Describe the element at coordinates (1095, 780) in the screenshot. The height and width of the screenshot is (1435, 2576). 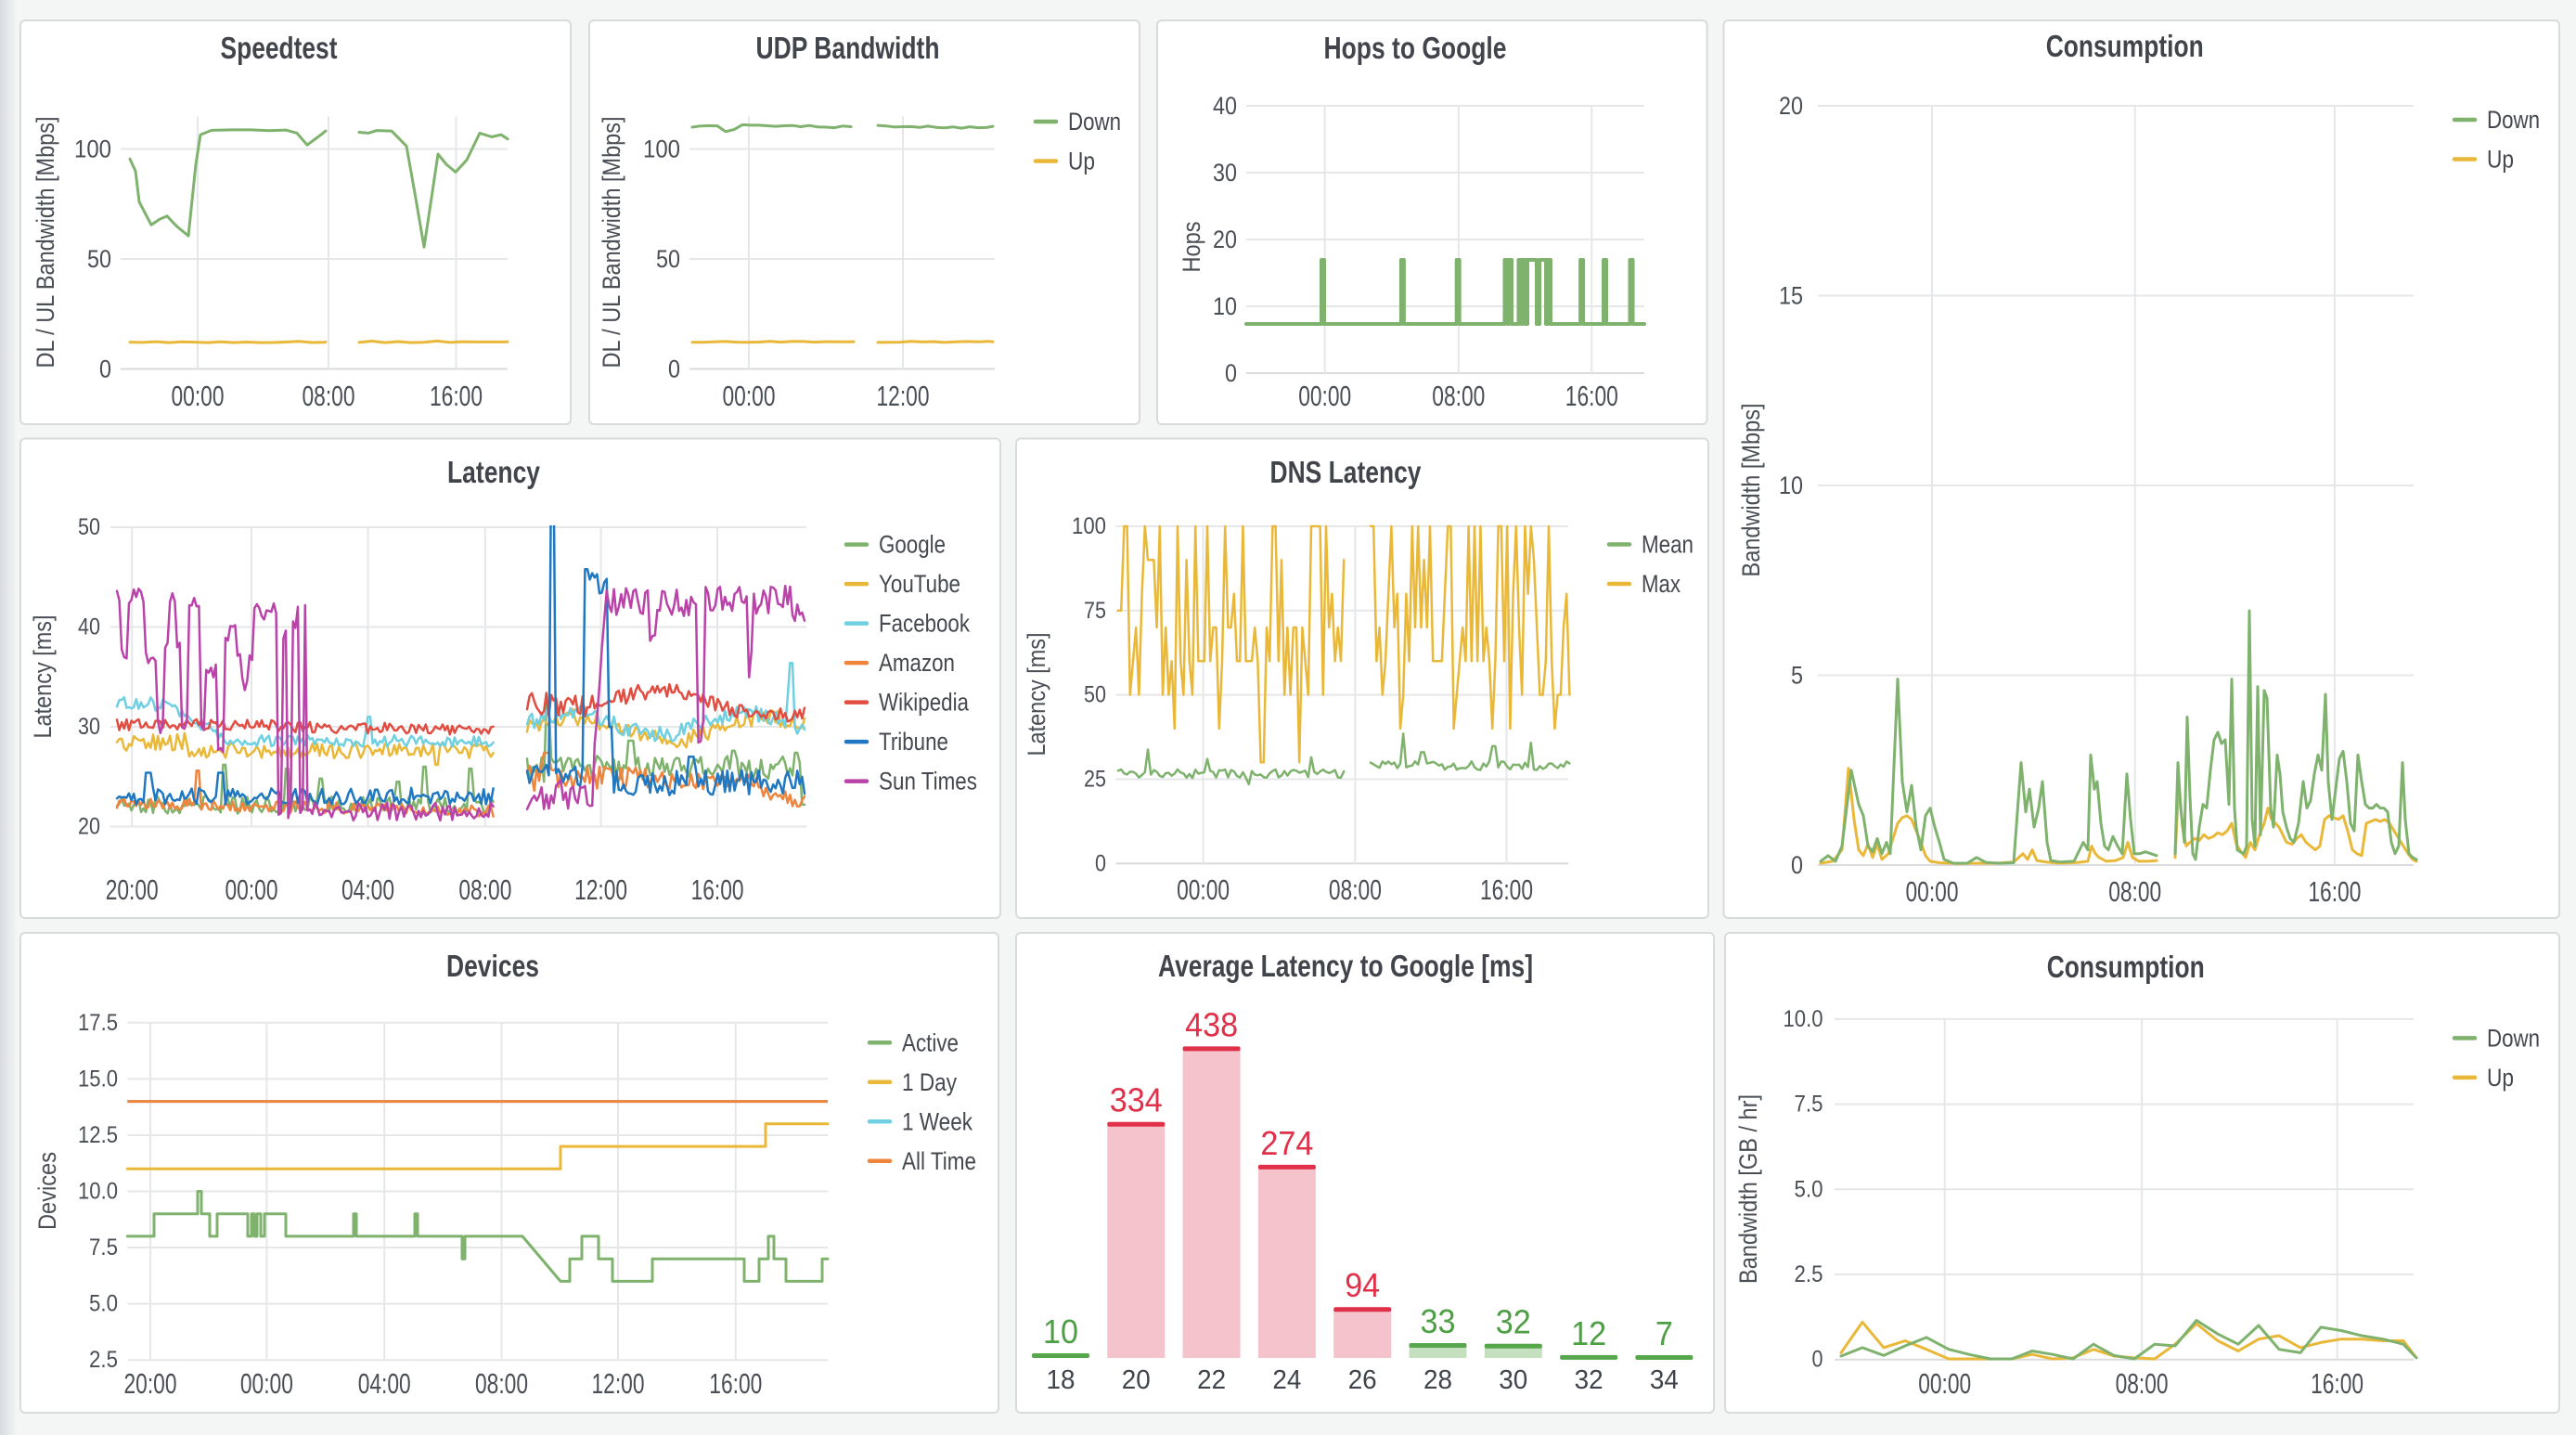
I see `svg-text: 25` at that location.